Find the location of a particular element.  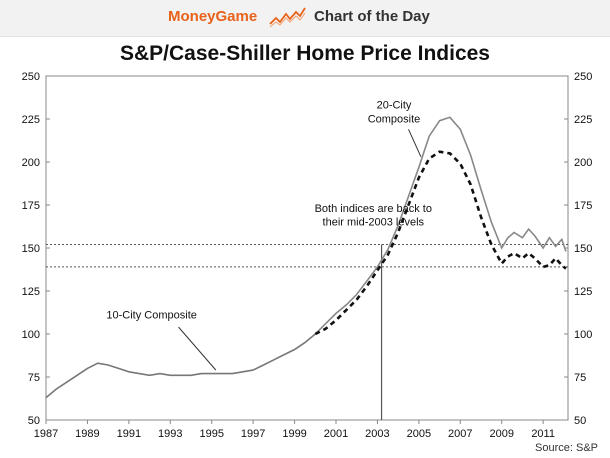

y-tick-right-50: 50 is located at coordinates (580, 421).